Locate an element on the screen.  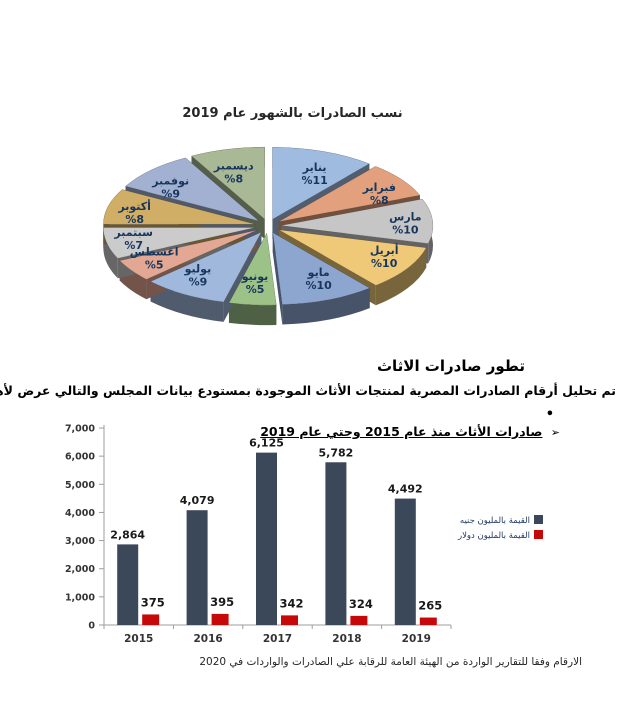
bar-chart-title-text: صادرات الأثاث منذ عام 2015 وحتي عام 2019 is located at coordinates (401, 431).